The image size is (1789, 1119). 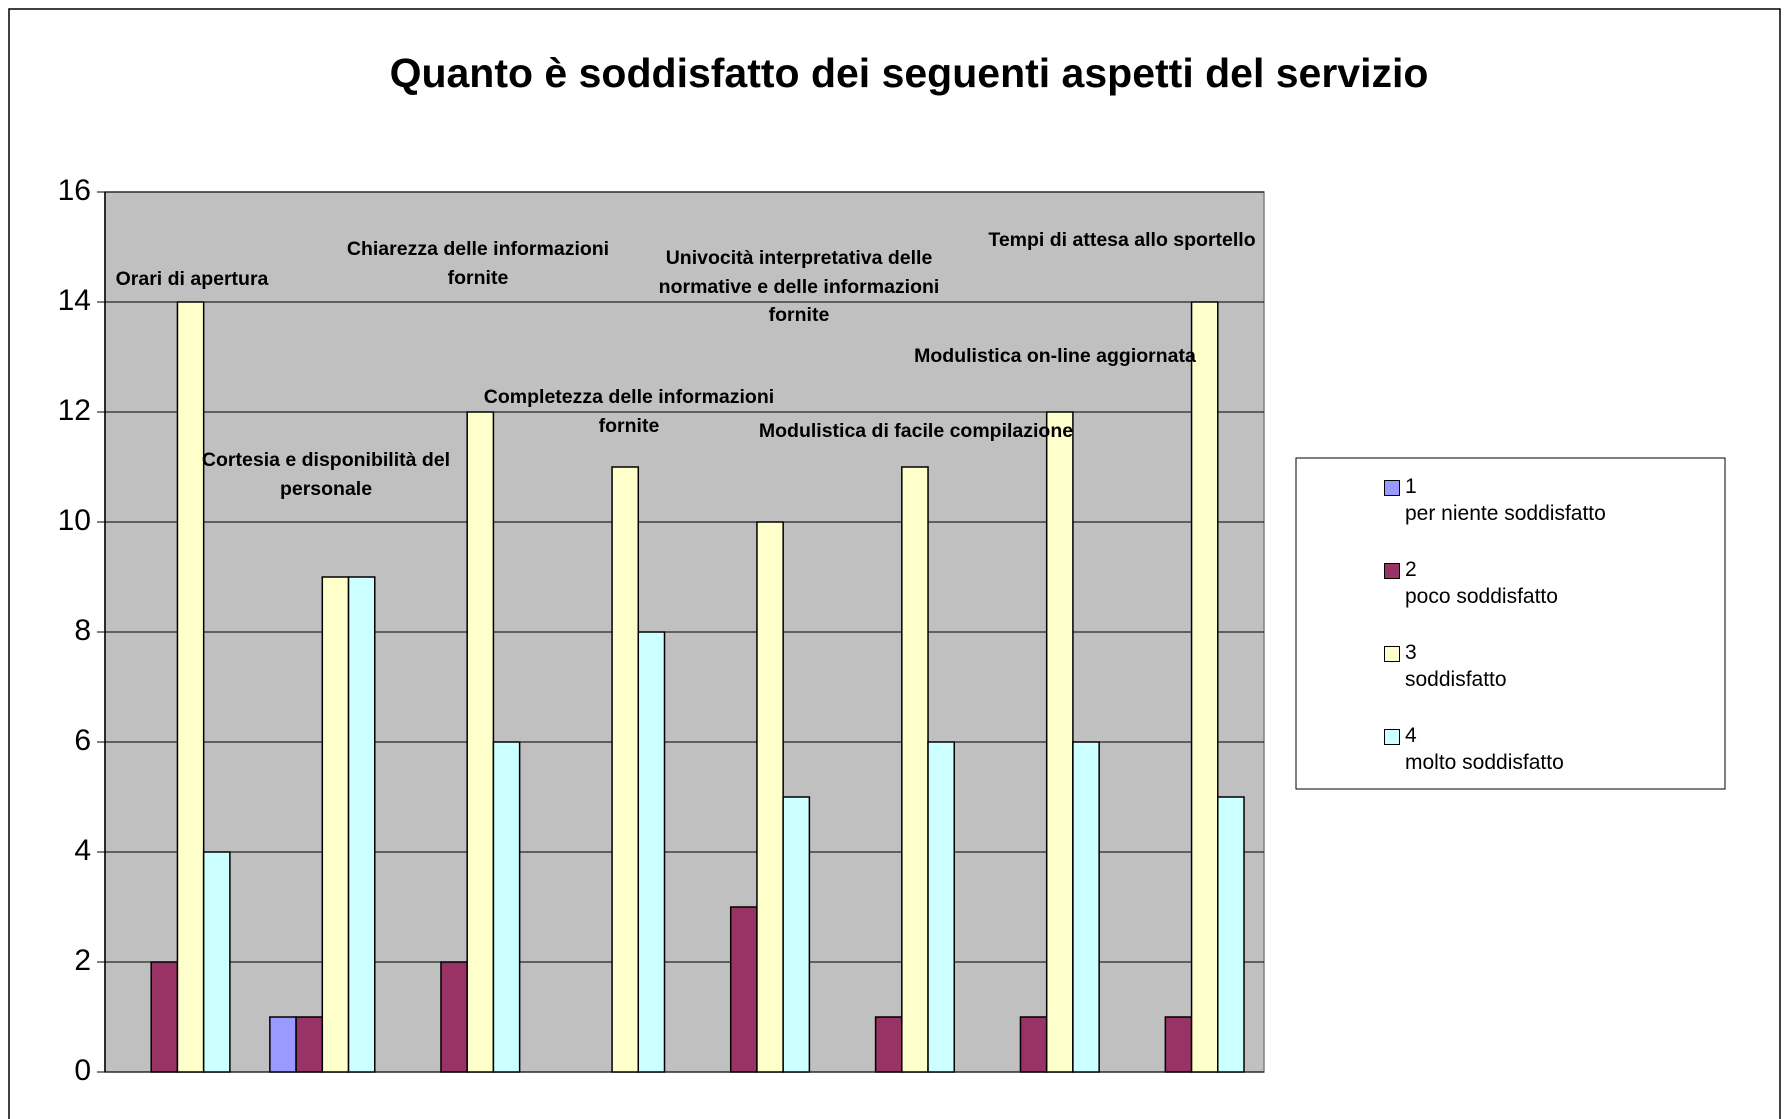 What do you see at coordinates (82, 960) in the screenshot?
I see `y-tick-label: 2` at bounding box center [82, 960].